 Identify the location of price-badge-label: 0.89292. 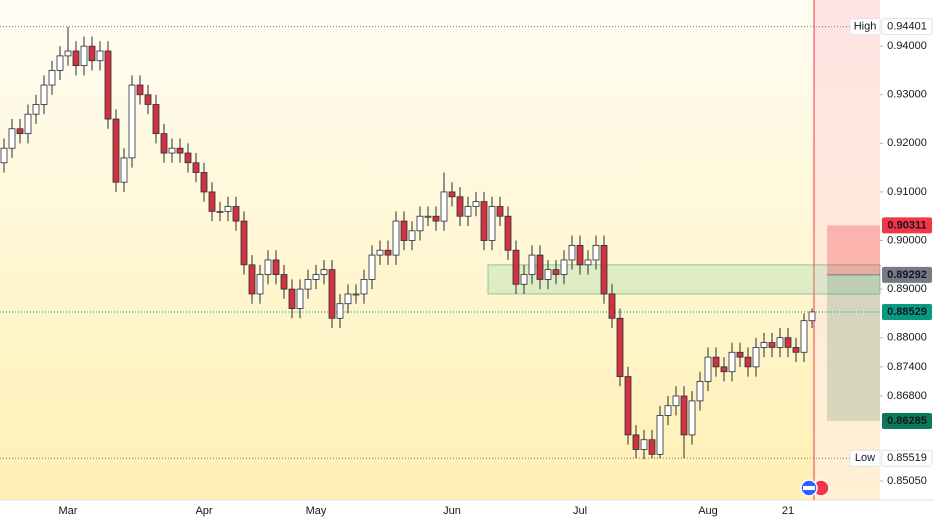
(907, 275).